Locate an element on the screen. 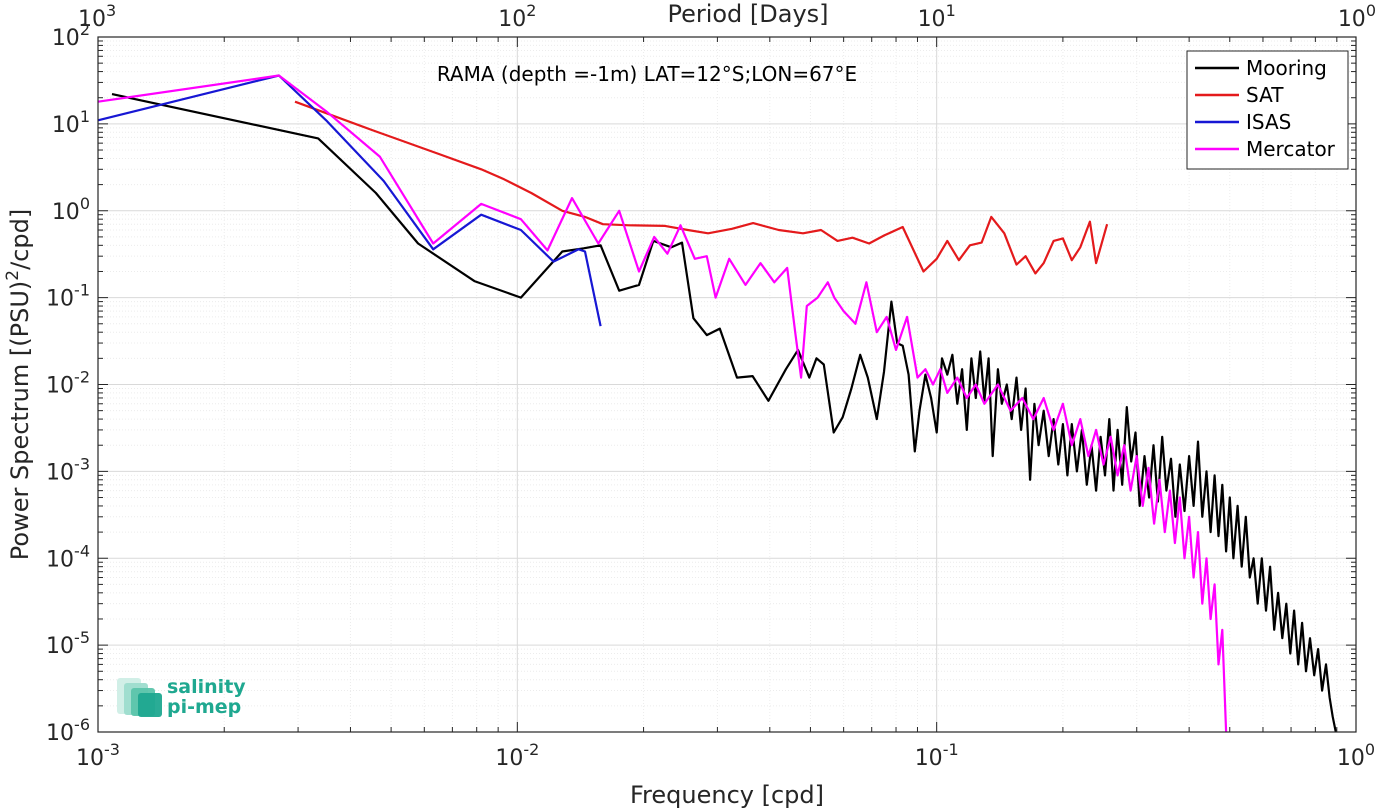 The image size is (1383, 809). series-line-isas is located at coordinates (349, 200).